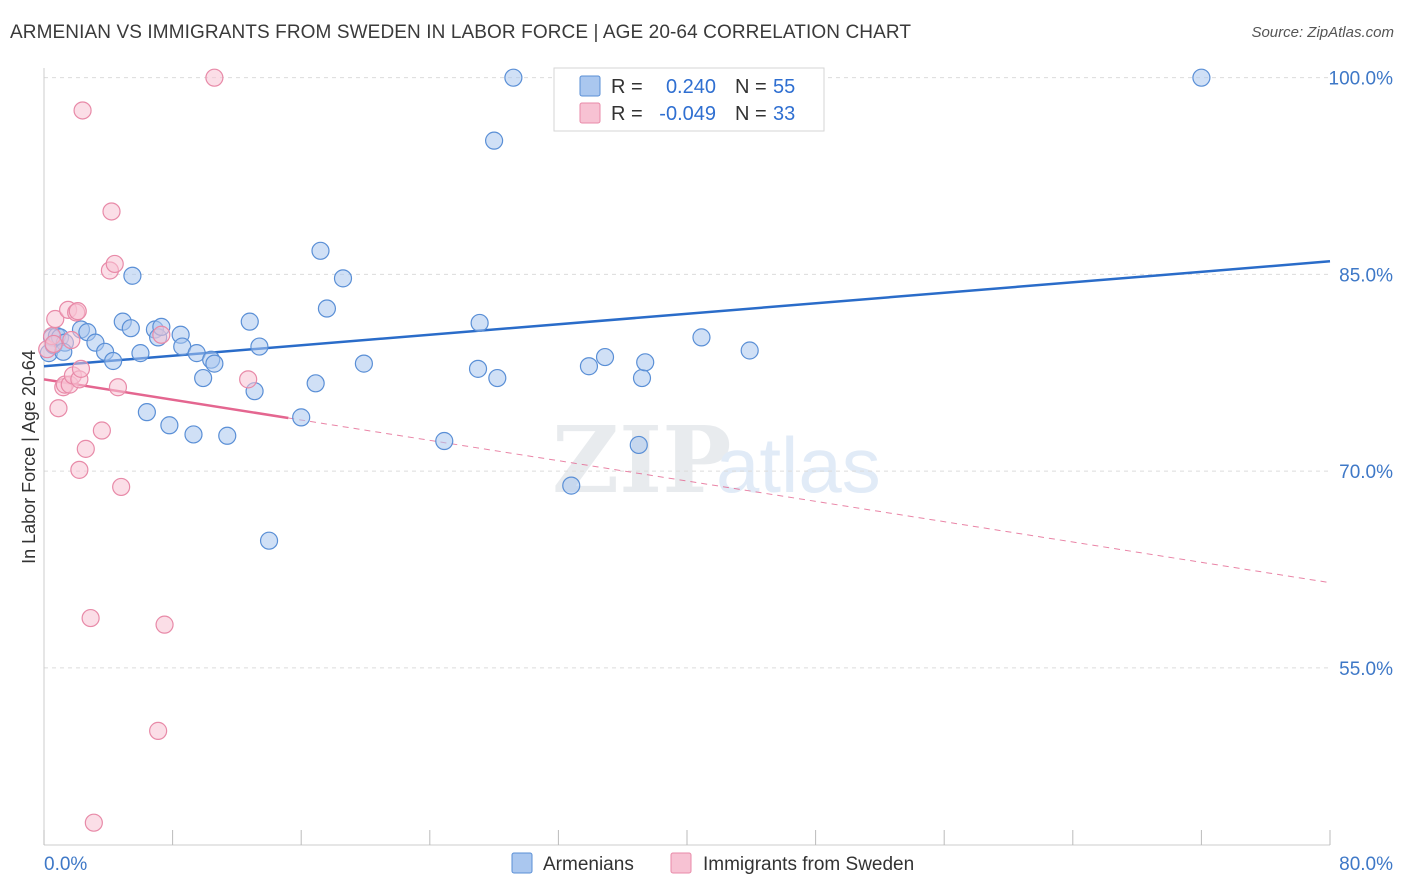 Image resolution: width=1406 pixels, height=892 pixels. Describe the element at coordinates (751, 114) in the screenshot. I see `legend-sweden-n-label: N =` at that location.